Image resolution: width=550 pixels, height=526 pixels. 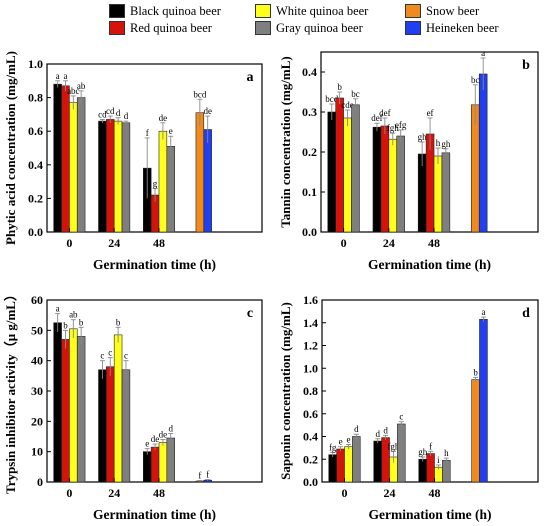 What do you see at coordinates (430, 113) in the screenshot?
I see `significance-letter: ef` at bounding box center [430, 113].